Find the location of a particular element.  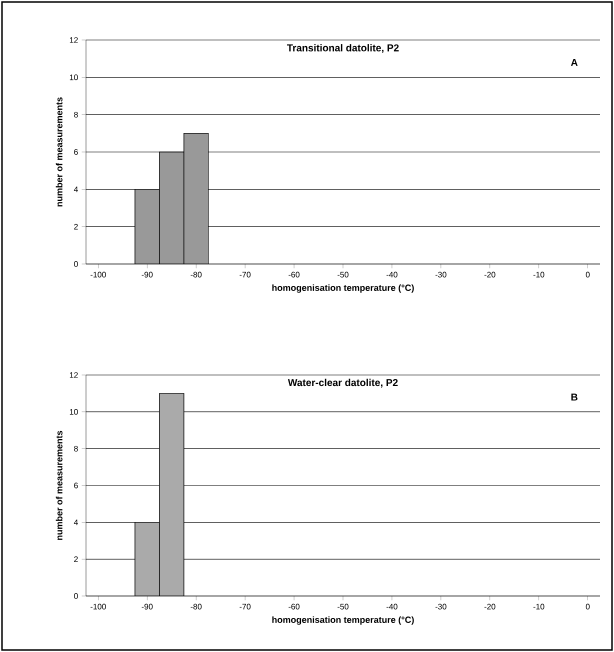

chart-title: Water-clear datolite, P2 is located at coordinates (343, 383).